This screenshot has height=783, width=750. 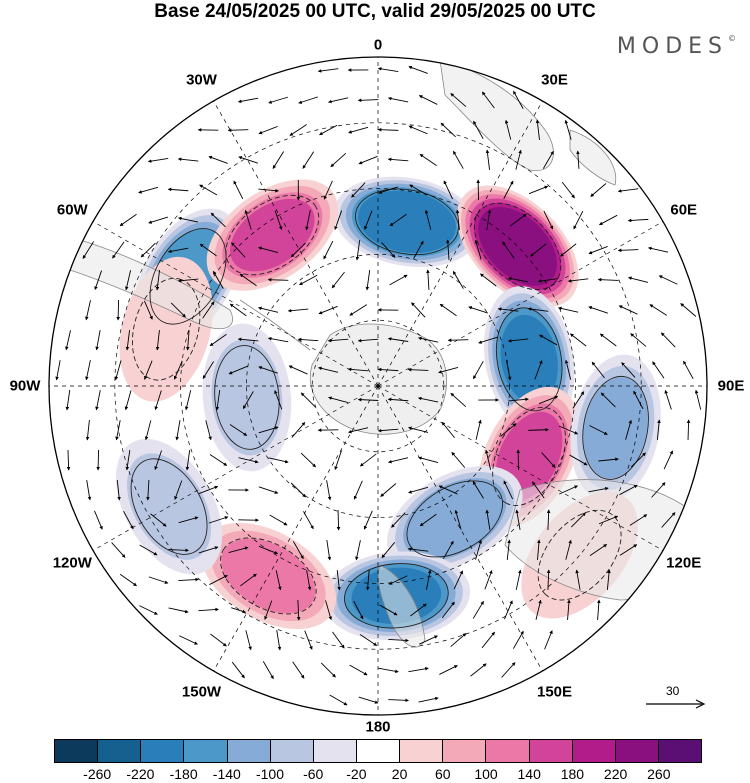 I want to click on colorbar-tick-label: -100, so click(x=270, y=774).